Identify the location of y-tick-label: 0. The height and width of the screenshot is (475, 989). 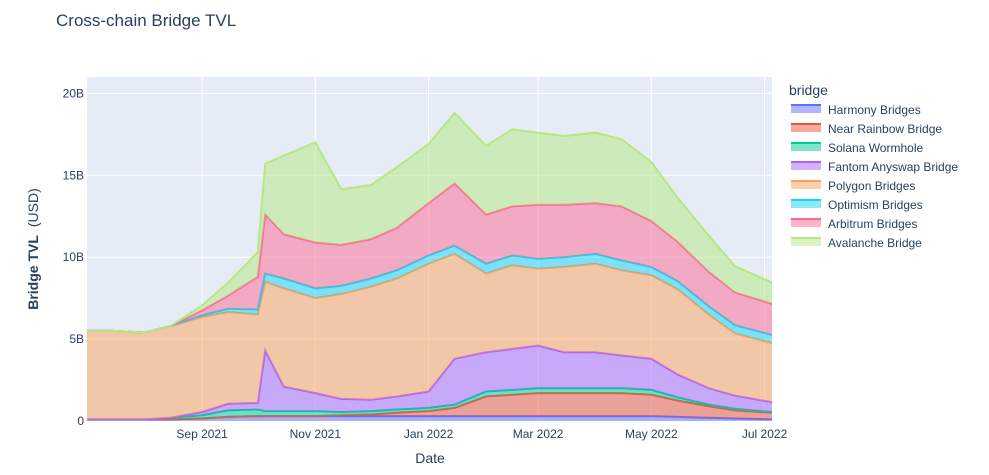
(80, 421).